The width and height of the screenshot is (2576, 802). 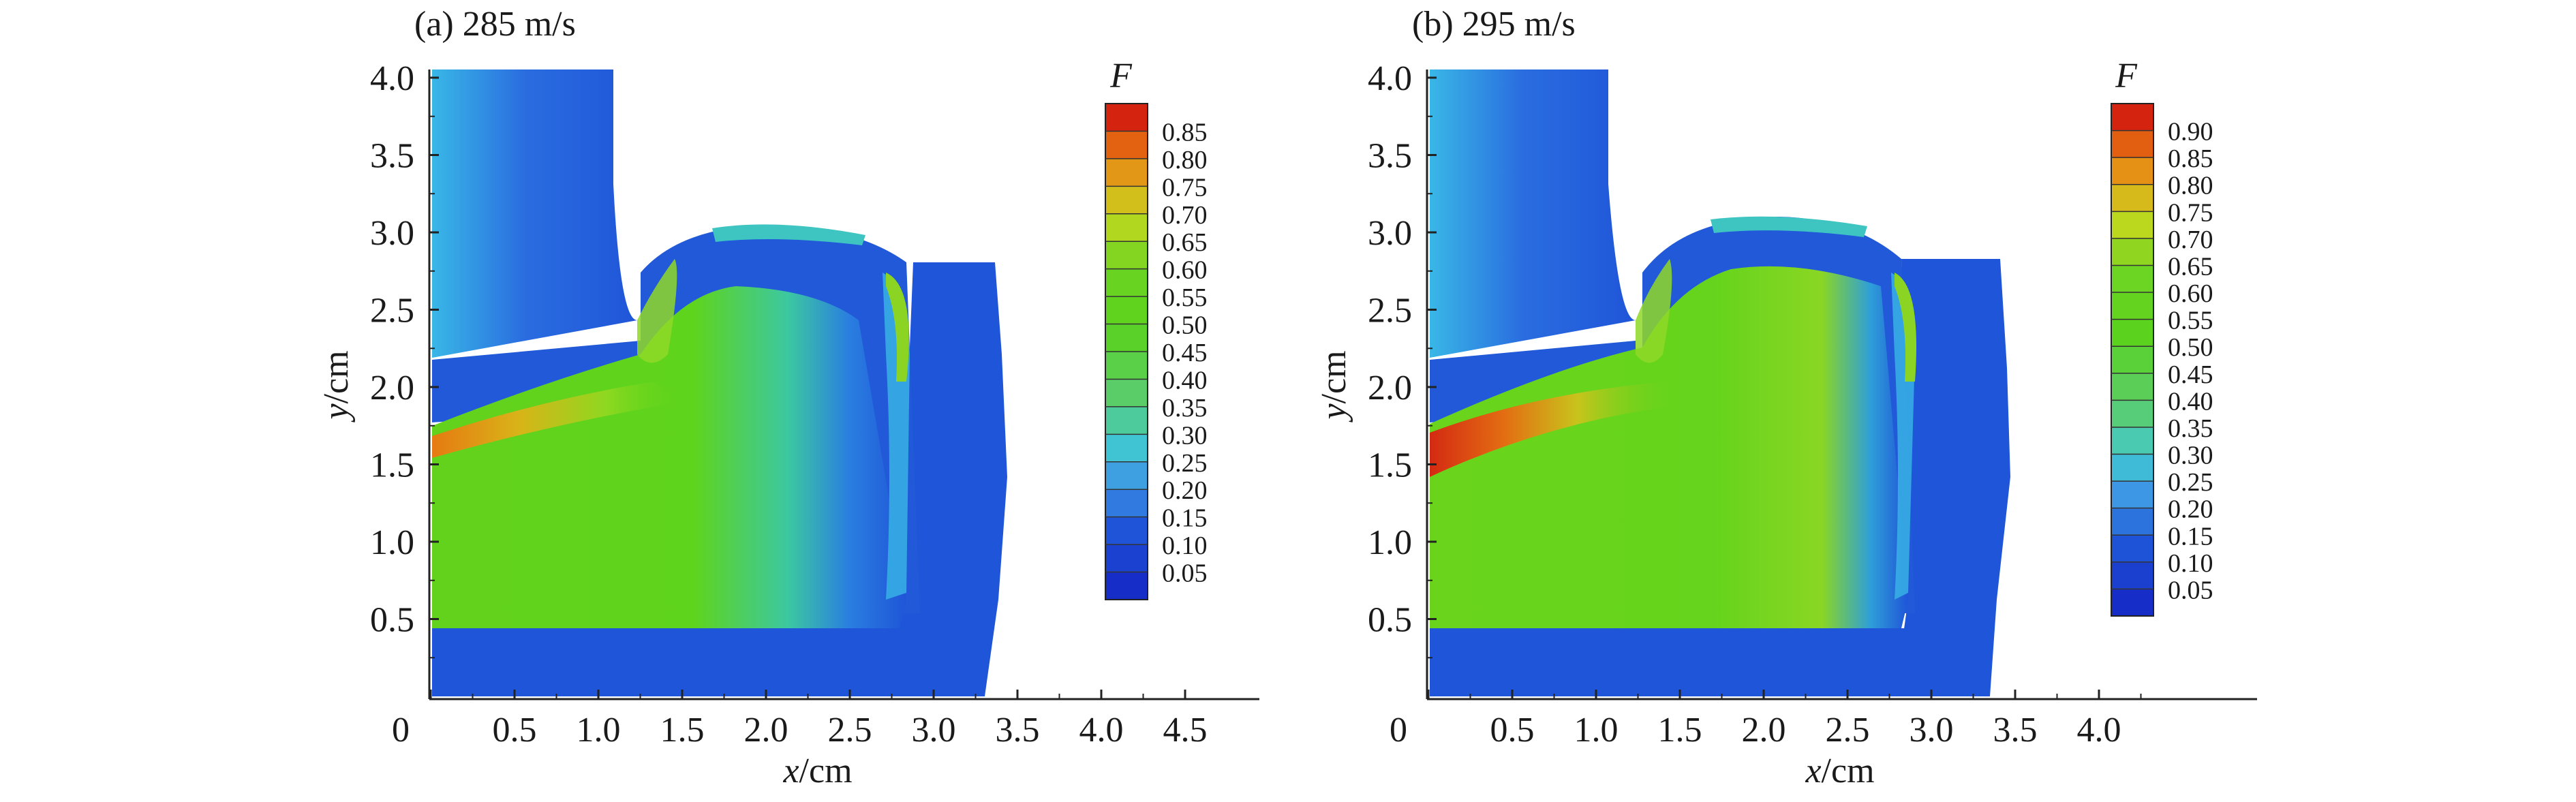 What do you see at coordinates (1932, 730) in the screenshot?
I see `panel-b-x-tick-label: 3.0` at bounding box center [1932, 730].